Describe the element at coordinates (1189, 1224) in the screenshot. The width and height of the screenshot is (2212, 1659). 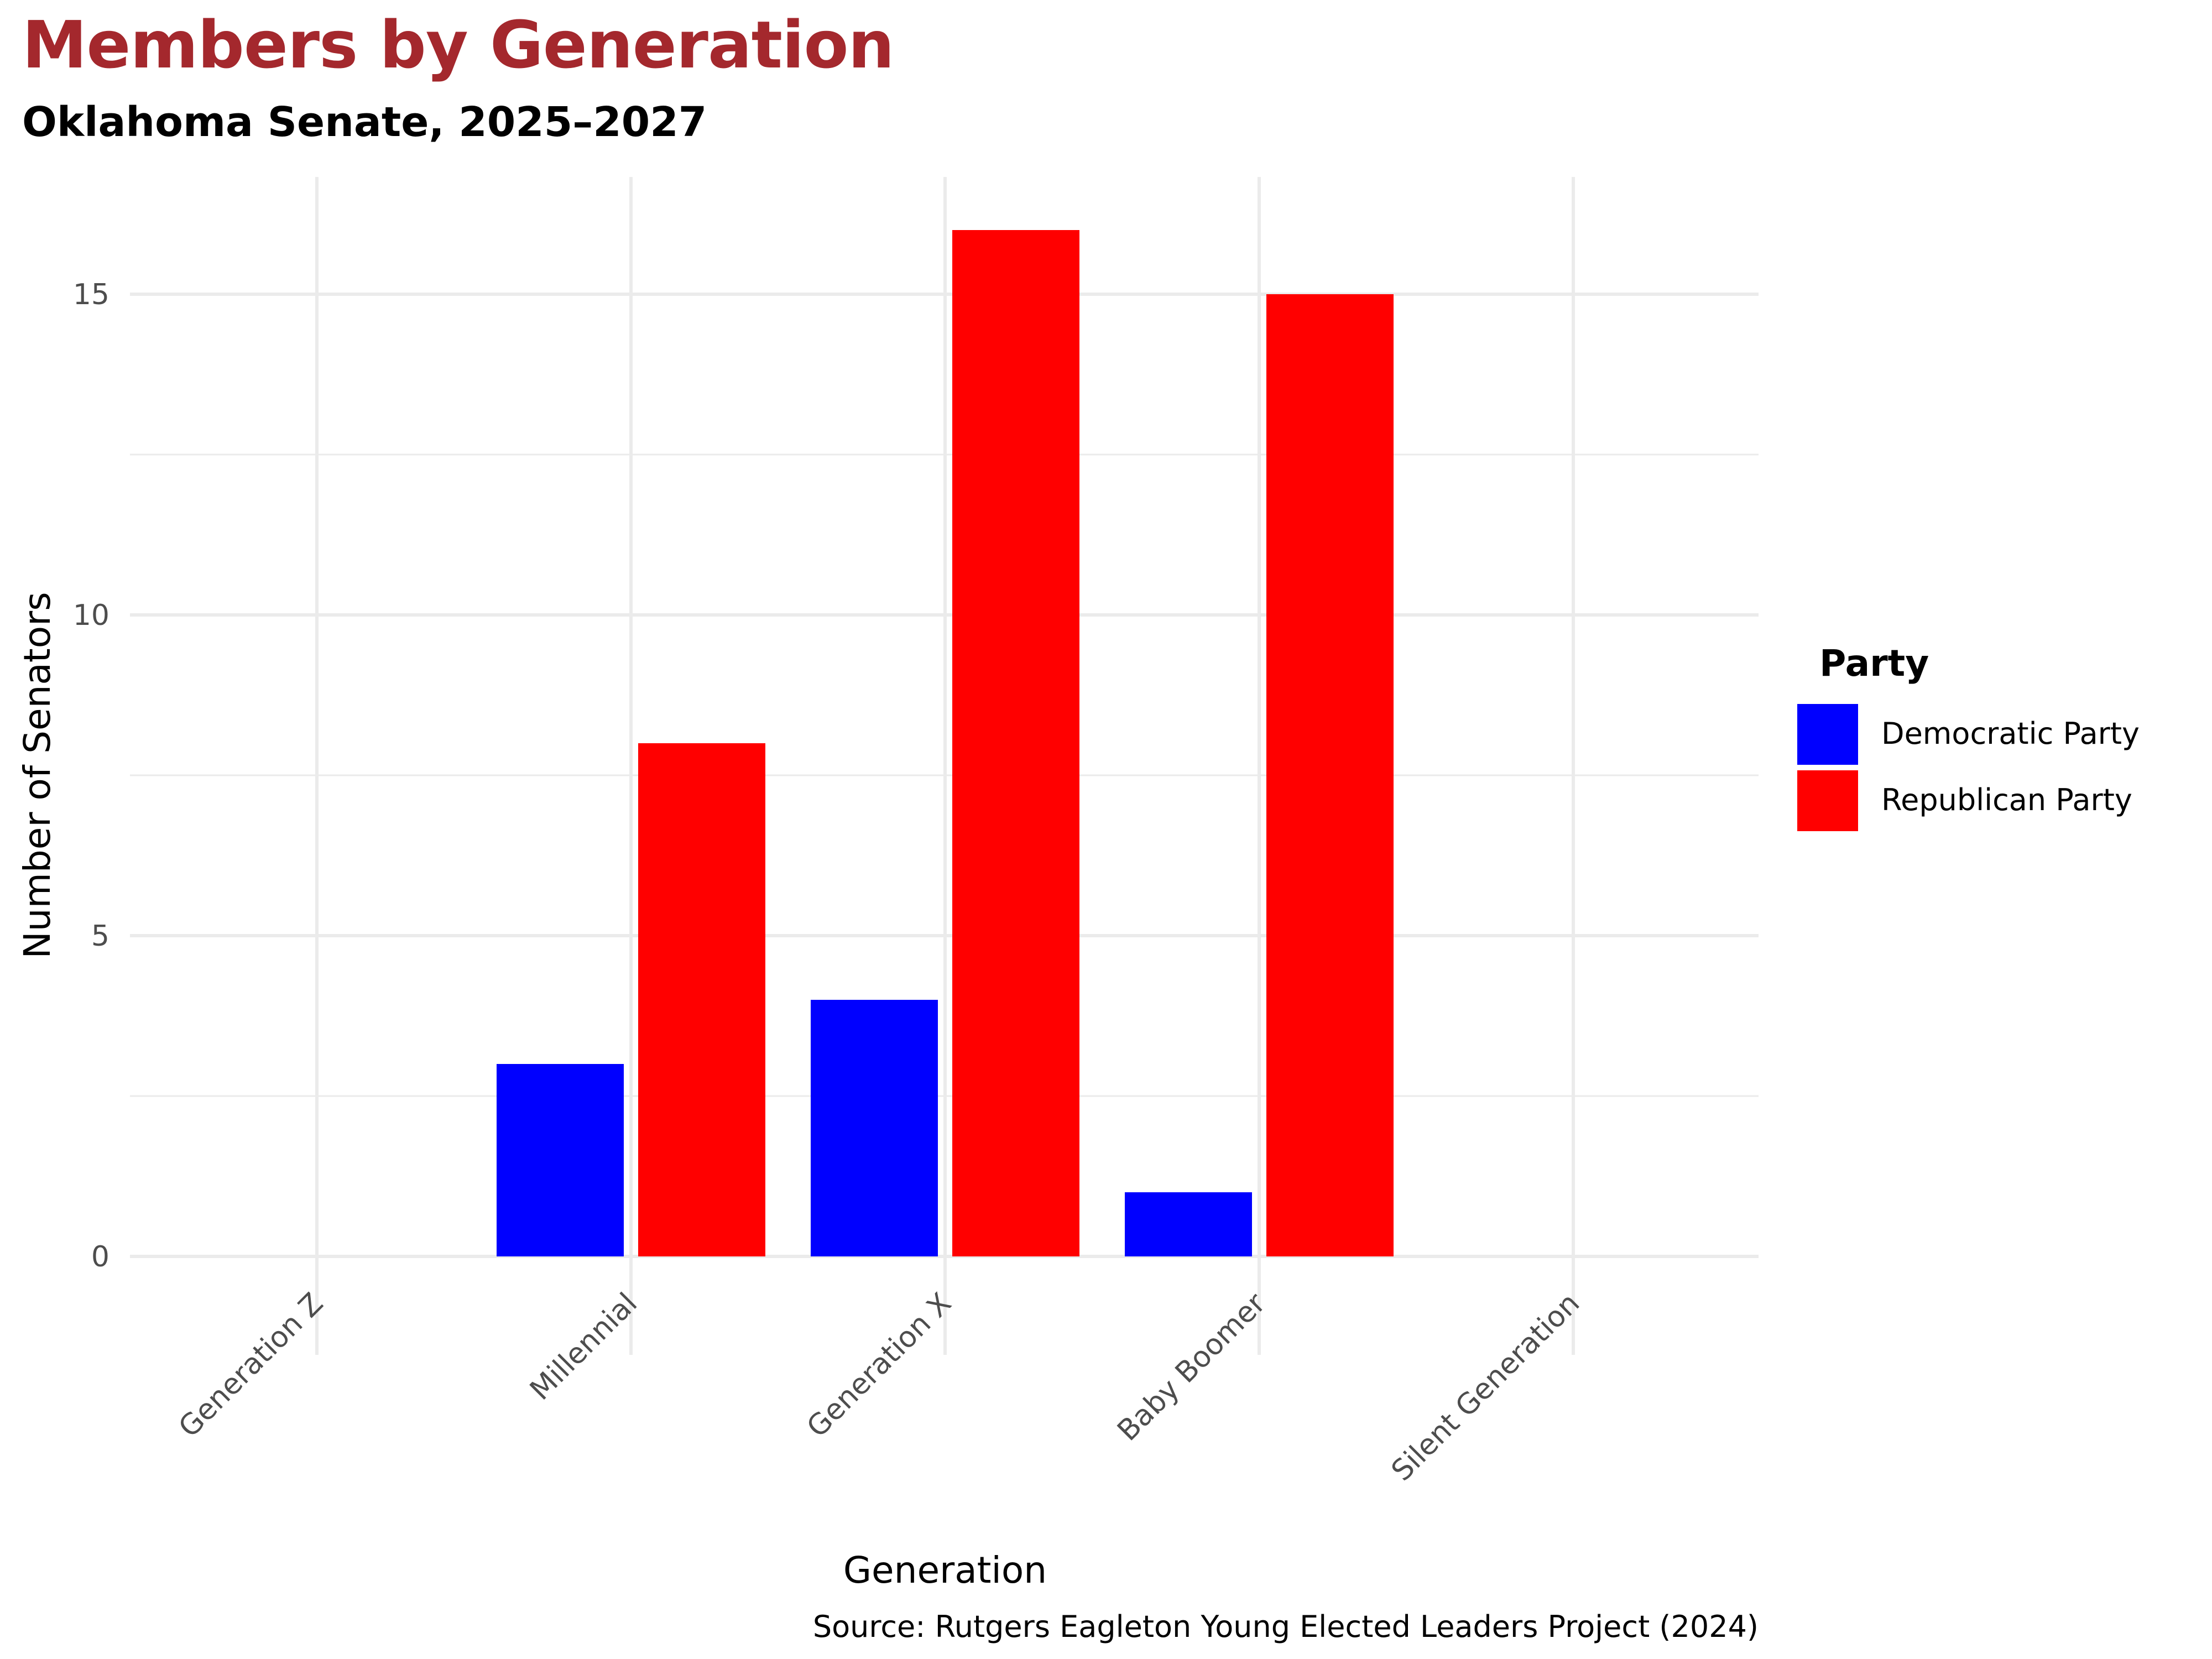
I see `bar-democratic-party-baby-boomer` at that location.